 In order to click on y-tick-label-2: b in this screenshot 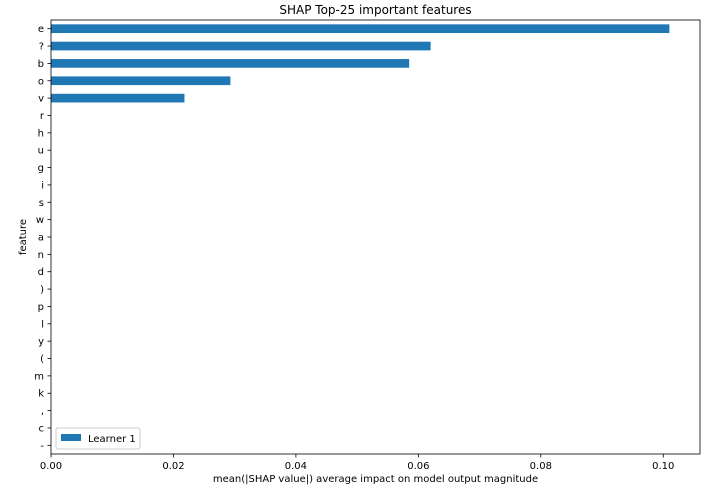, I will do `click(41, 64)`.